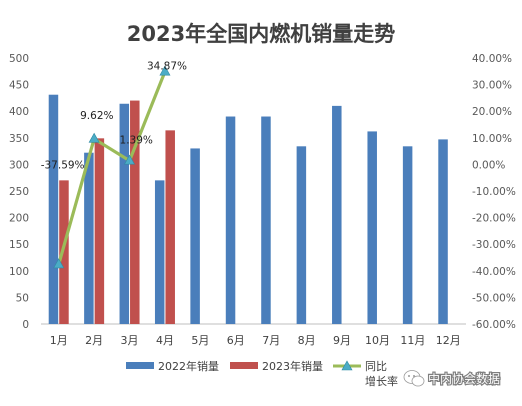 The image size is (522, 406). What do you see at coordinates (492, 86) in the screenshot?
I see `y2-tick-label: 30.00%` at bounding box center [492, 86].